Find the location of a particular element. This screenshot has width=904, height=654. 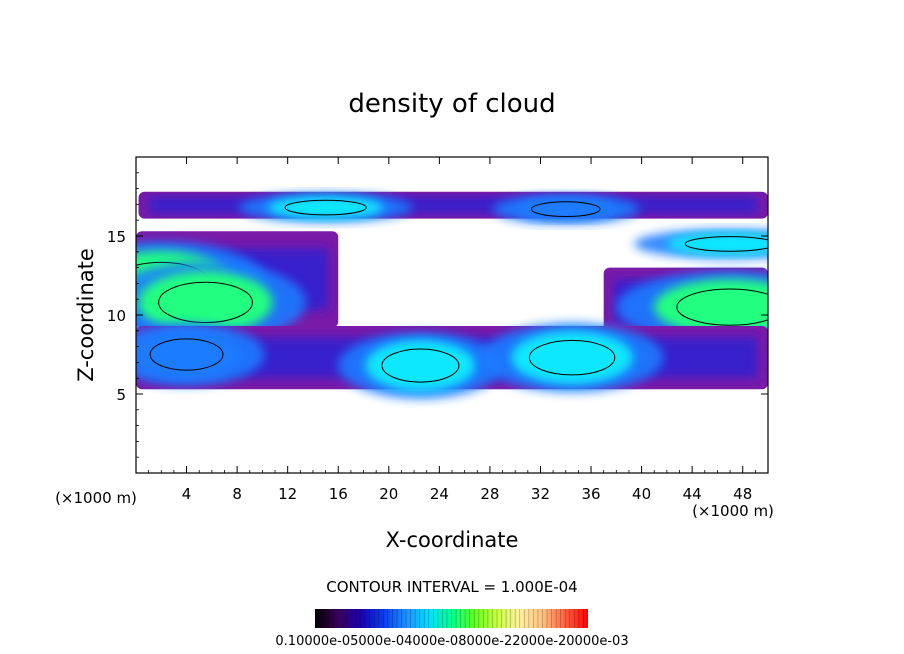

x-tick-label: 40 is located at coordinates (641, 494).